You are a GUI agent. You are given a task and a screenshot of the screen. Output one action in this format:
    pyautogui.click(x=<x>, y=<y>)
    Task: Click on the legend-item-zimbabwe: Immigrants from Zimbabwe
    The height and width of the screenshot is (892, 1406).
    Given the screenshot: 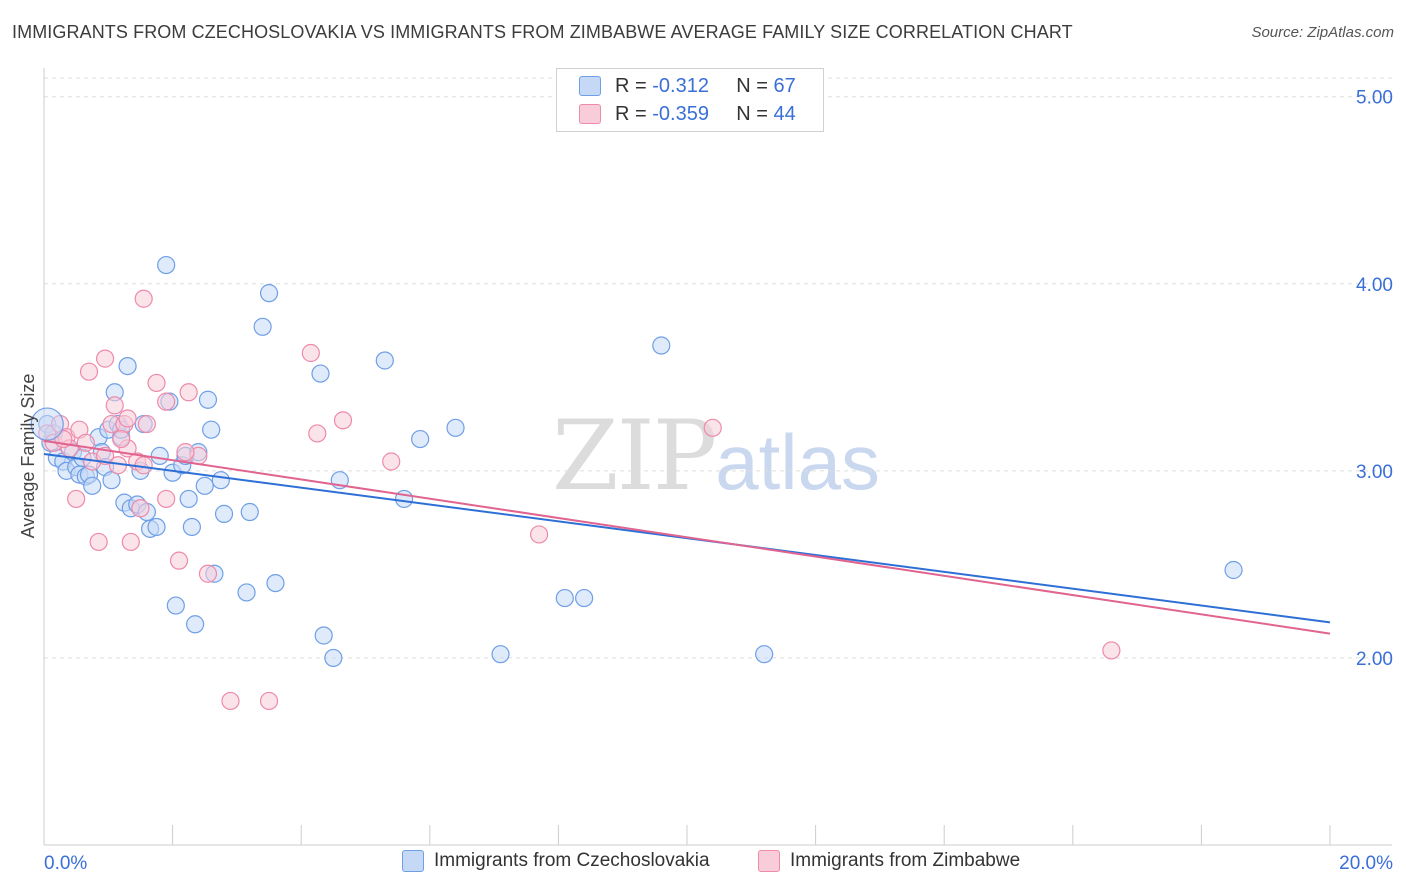 What is the action you would take?
    pyautogui.click(x=889, y=861)
    